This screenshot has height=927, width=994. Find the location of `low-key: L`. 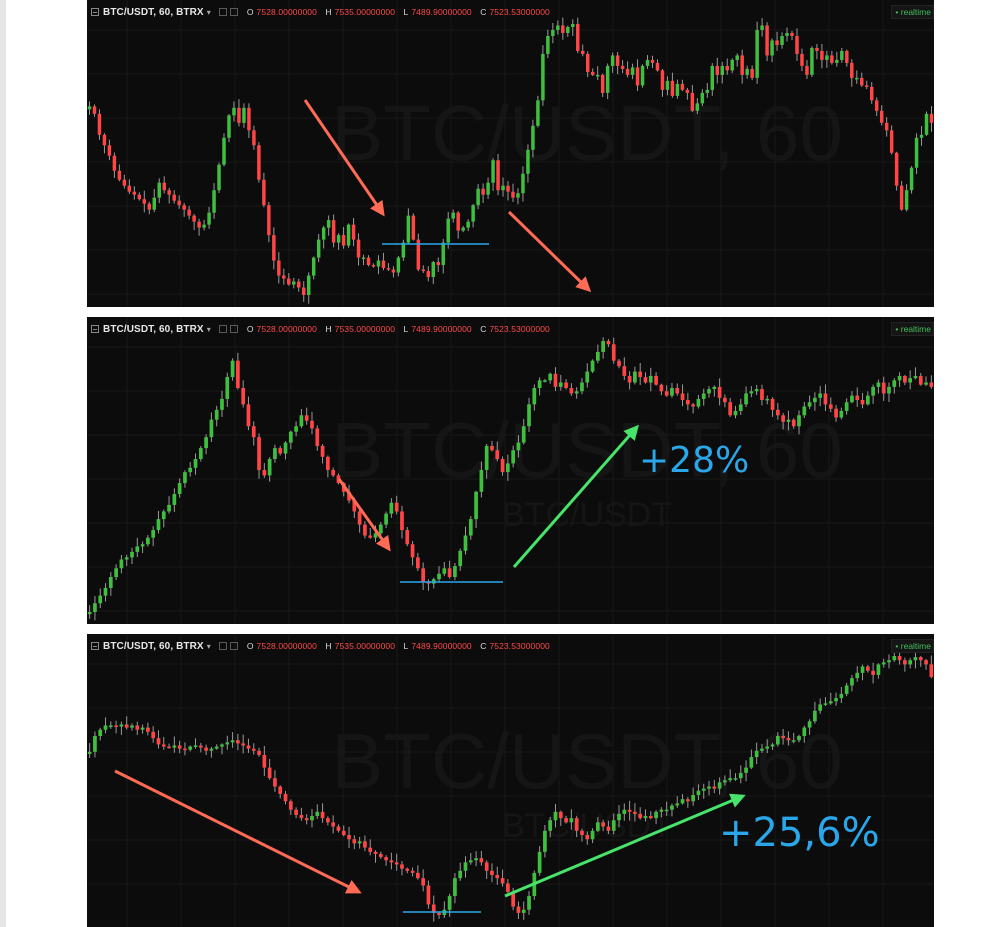

low-key: L is located at coordinates (406, 12).